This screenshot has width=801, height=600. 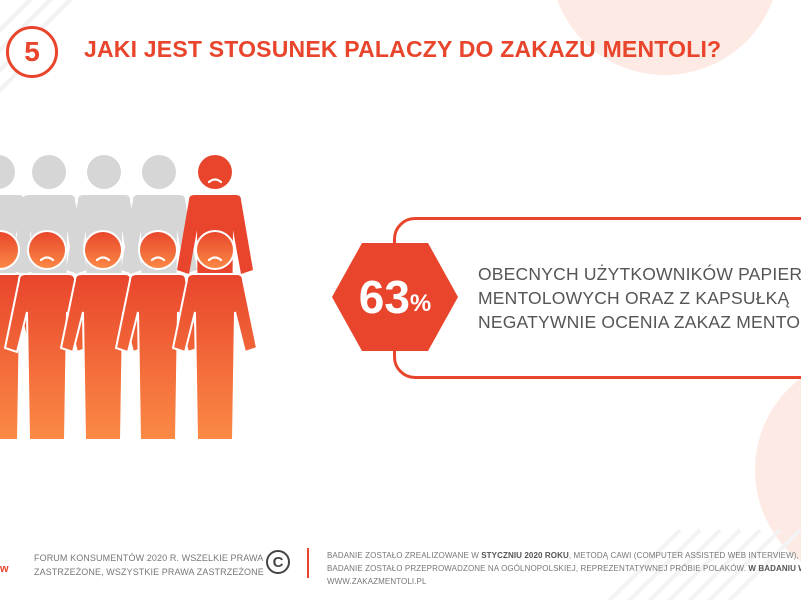 I want to click on footer-divider, so click(x=308, y=563).